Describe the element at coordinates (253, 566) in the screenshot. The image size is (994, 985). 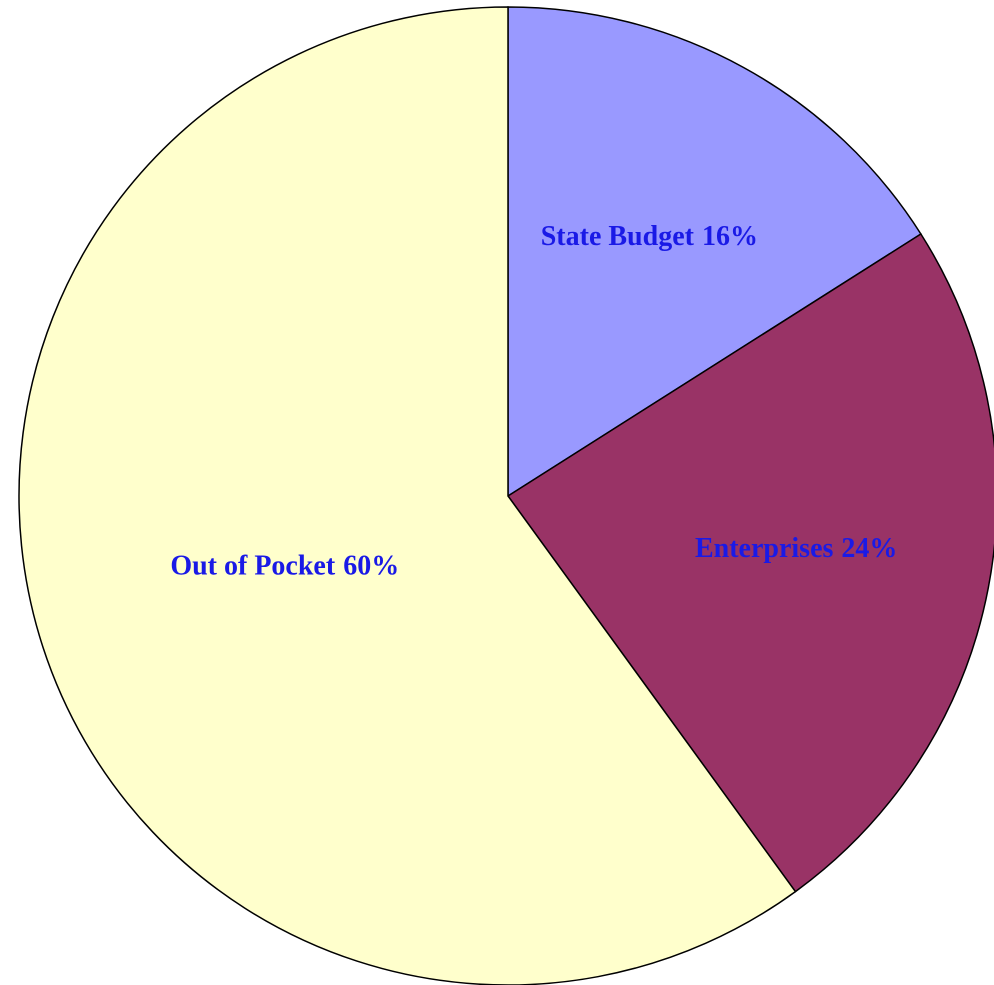
I see `slice-label-name: Out of Pocket` at that location.